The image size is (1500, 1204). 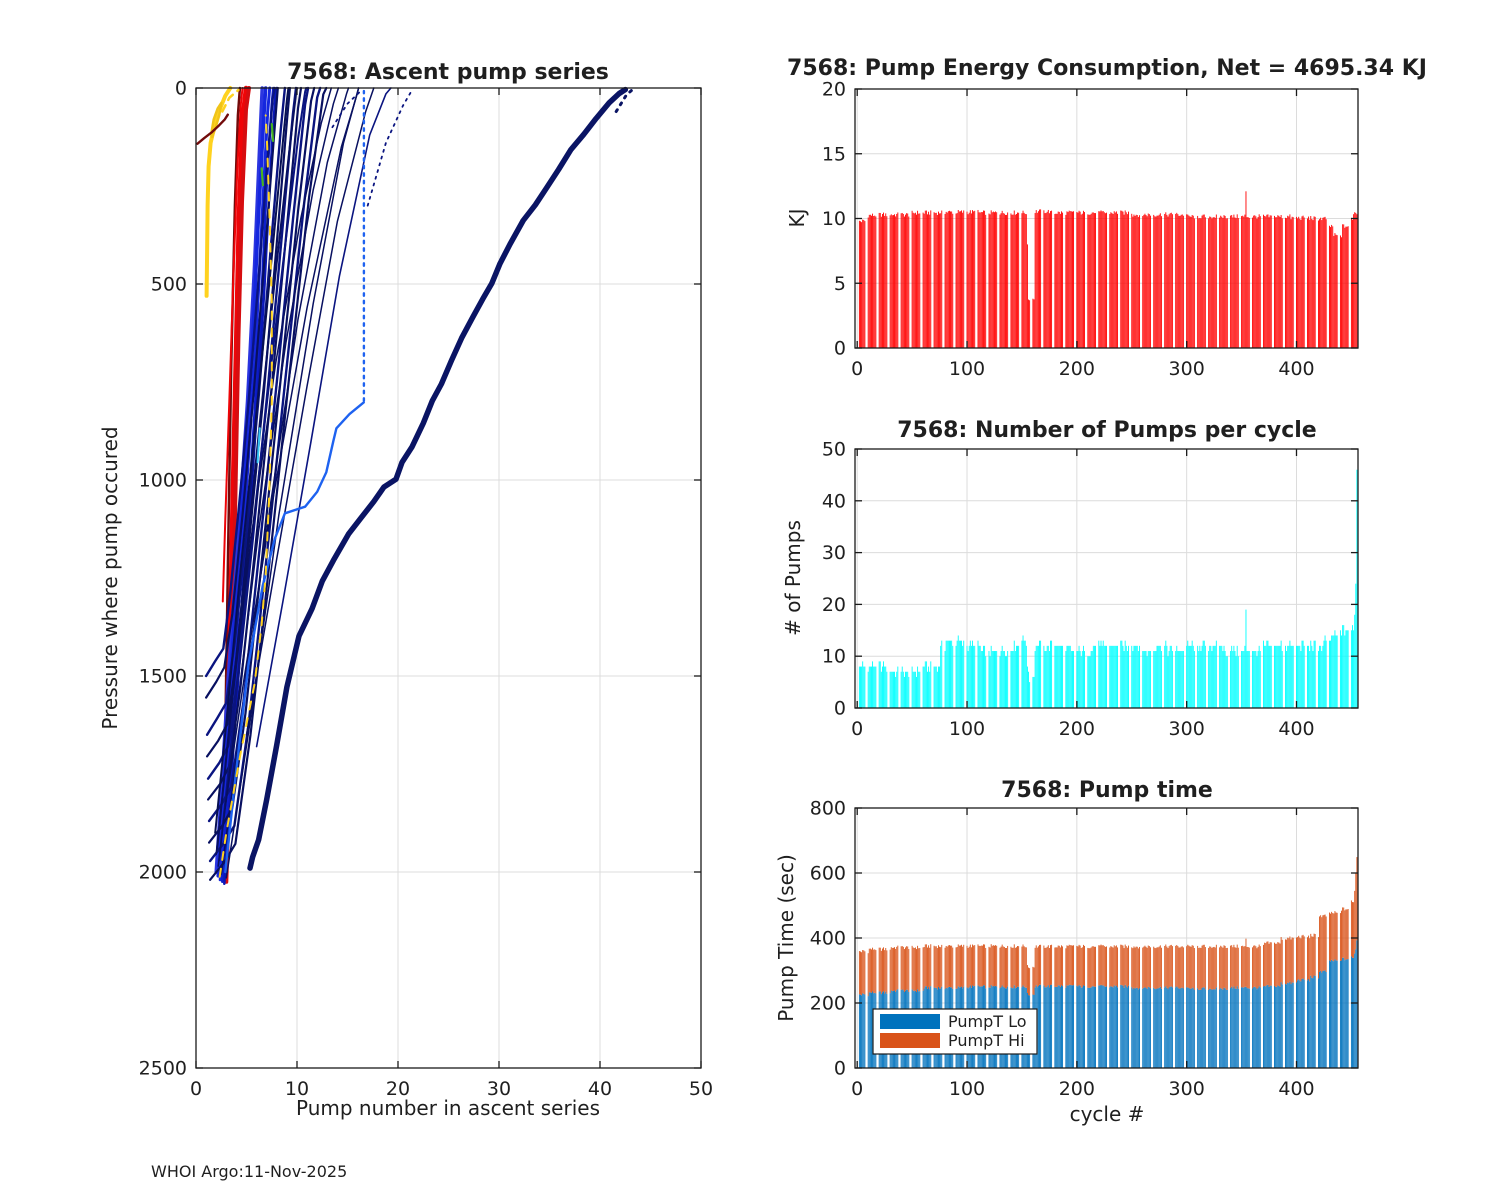 I want to click on legend-swatch-hi, so click(x=910, y=1040).